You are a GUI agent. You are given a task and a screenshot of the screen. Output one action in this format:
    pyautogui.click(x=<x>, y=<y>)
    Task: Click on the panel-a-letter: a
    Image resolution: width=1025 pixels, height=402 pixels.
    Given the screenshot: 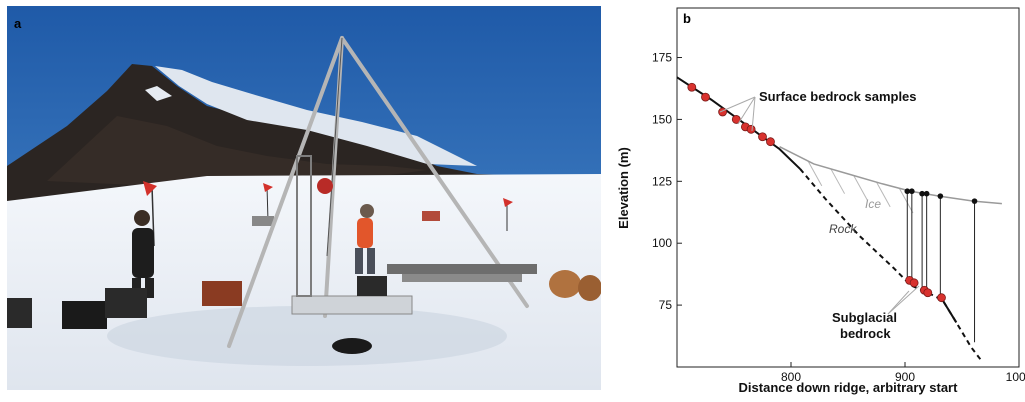 What is the action you would take?
    pyautogui.click(x=18, y=23)
    